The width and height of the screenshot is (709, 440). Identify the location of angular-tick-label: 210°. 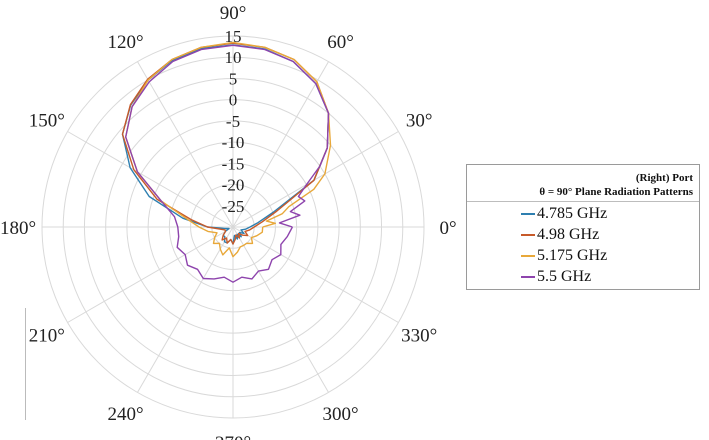
(47, 336).